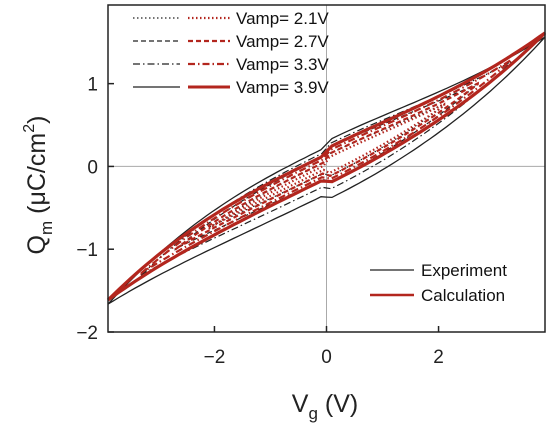 Image resolution: width=550 pixels, height=428 pixels. I want to click on y-tick-label: −1, so click(87, 250).